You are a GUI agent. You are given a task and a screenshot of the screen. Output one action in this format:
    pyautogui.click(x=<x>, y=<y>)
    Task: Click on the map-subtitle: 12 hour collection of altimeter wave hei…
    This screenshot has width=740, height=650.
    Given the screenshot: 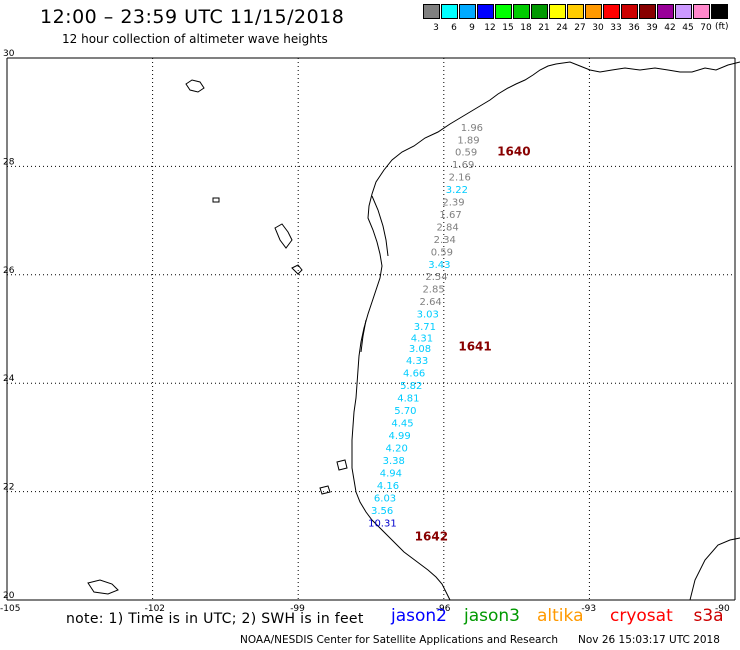 What is the action you would take?
    pyautogui.click(x=195, y=39)
    